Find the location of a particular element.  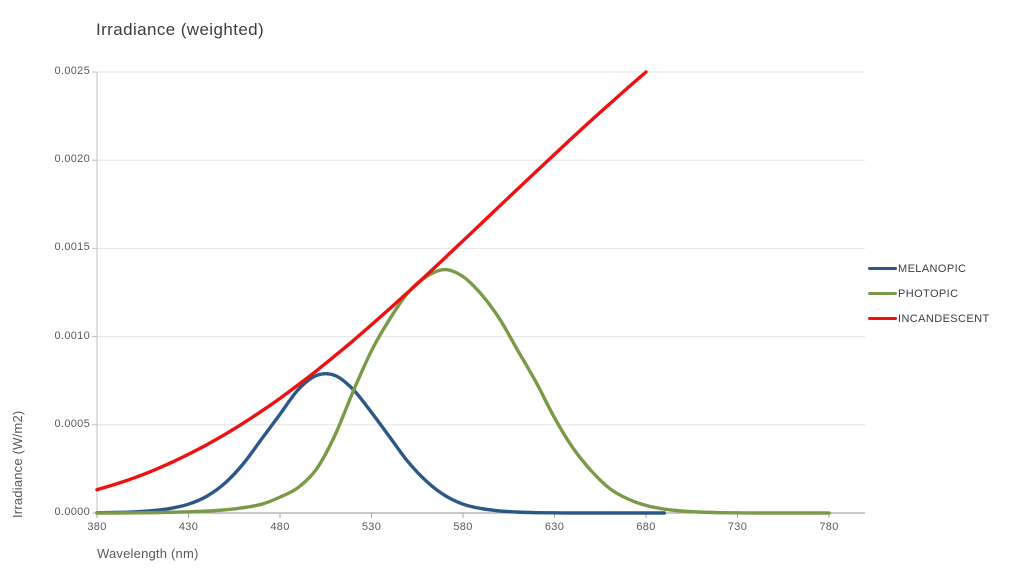

legend-swatch-photopic is located at coordinates (882, 293).